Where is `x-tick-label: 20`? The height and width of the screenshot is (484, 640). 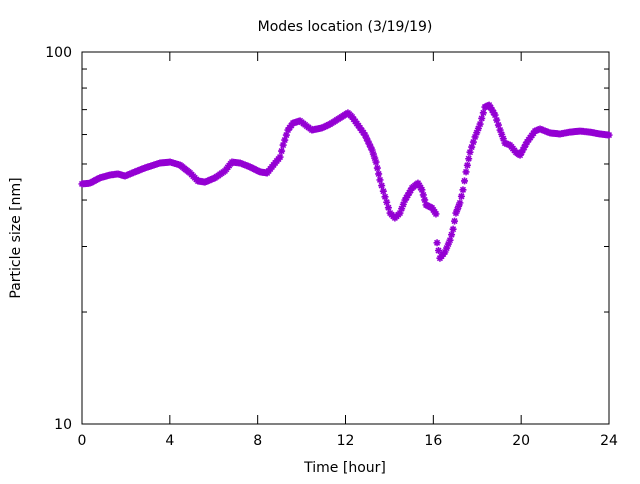
x-tick-label: 20 is located at coordinates (521, 441).